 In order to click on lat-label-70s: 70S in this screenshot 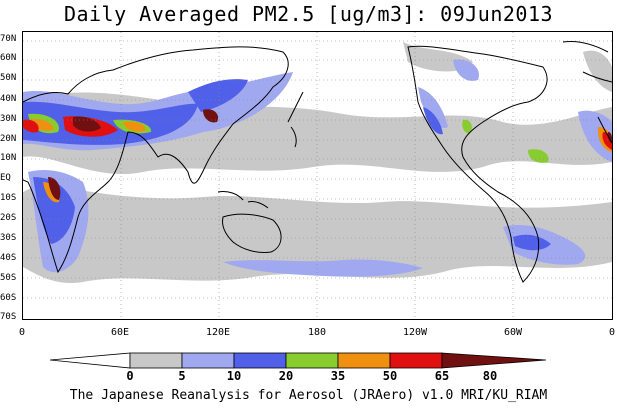, I will do `click(8, 317)`.